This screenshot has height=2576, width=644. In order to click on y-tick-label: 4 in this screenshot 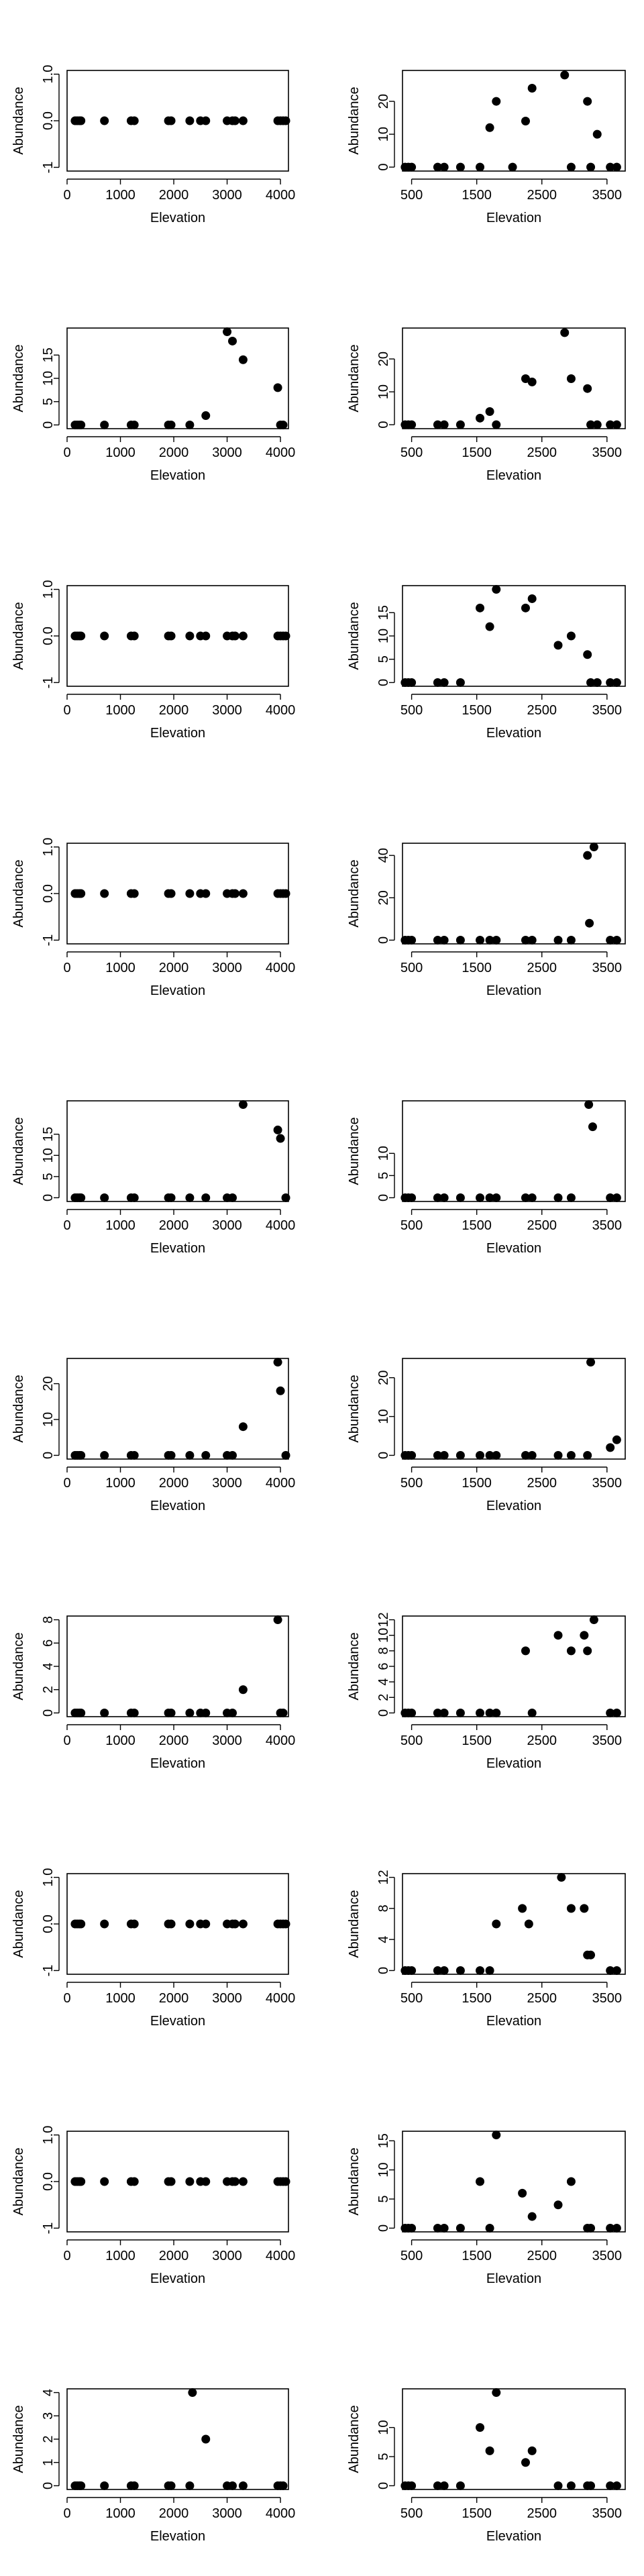, I will do `click(383, 1939)`.